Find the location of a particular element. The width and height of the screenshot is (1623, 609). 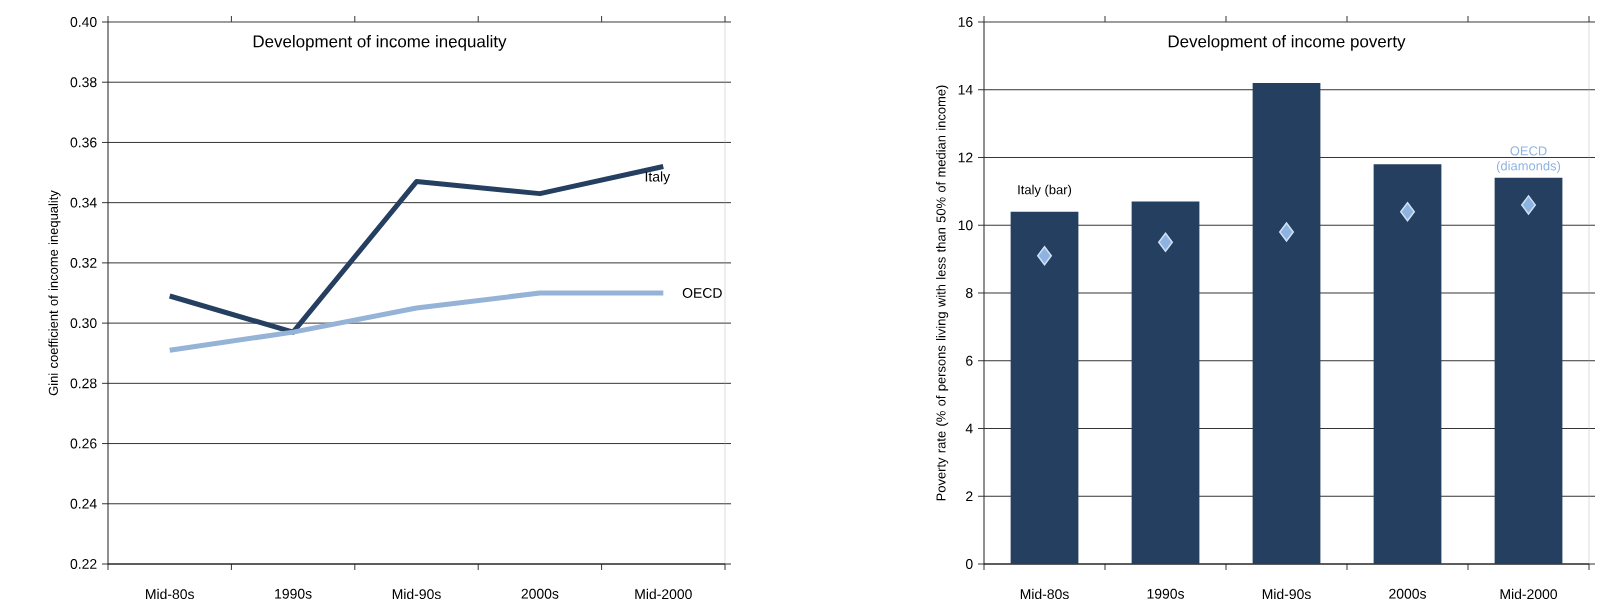

y-tick-label: 0.24 is located at coordinates (83, 503).